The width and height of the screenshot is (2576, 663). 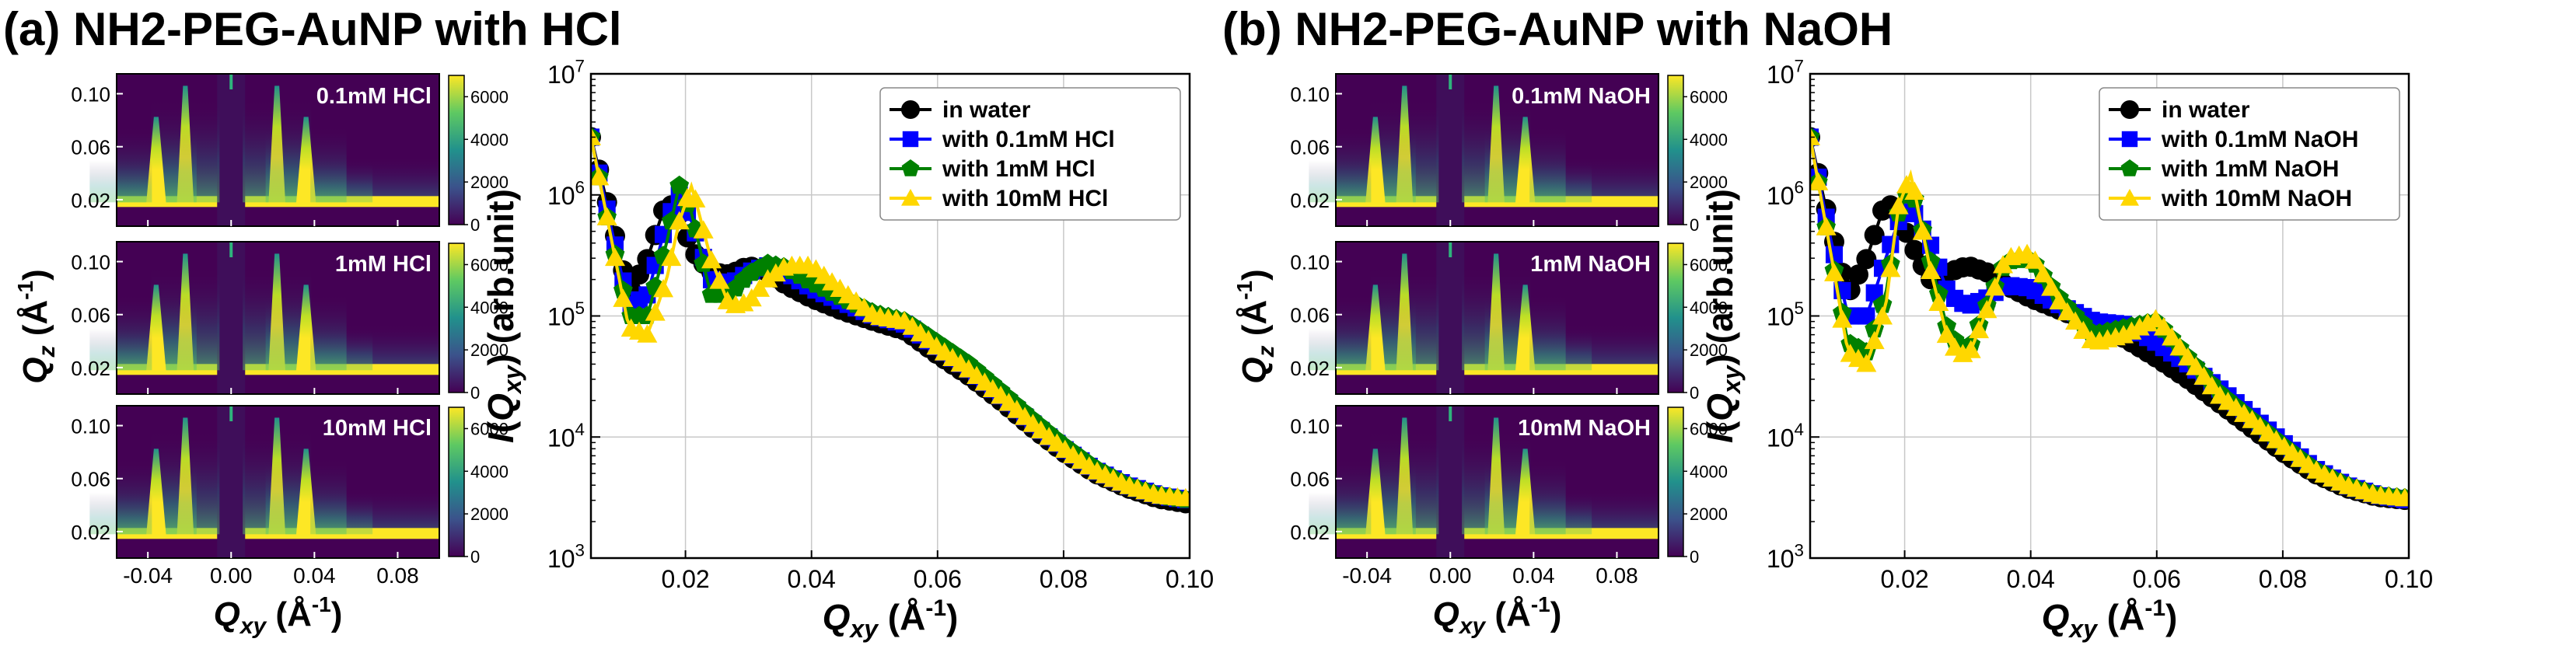 I want to click on x-tick-label: 0.02, so click(x=1904, y=579).